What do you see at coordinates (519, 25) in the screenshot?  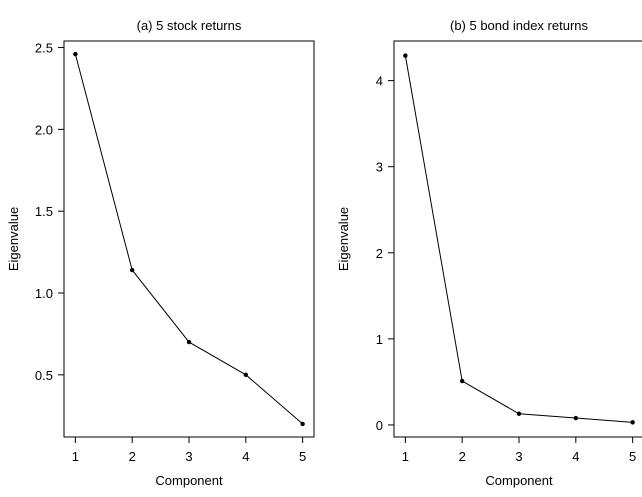 I see `chart-title: (b) 5 bond index returns` at bounding box center [519, 25].